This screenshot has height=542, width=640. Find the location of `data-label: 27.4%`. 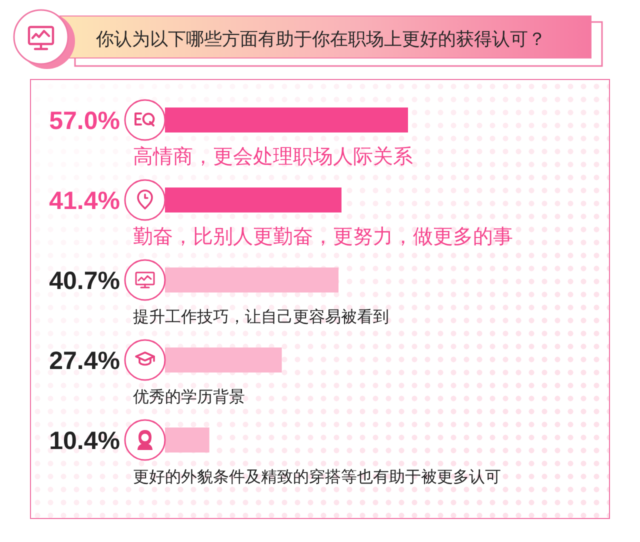

data-label: 27.4% is located at coordinates (84, 361).